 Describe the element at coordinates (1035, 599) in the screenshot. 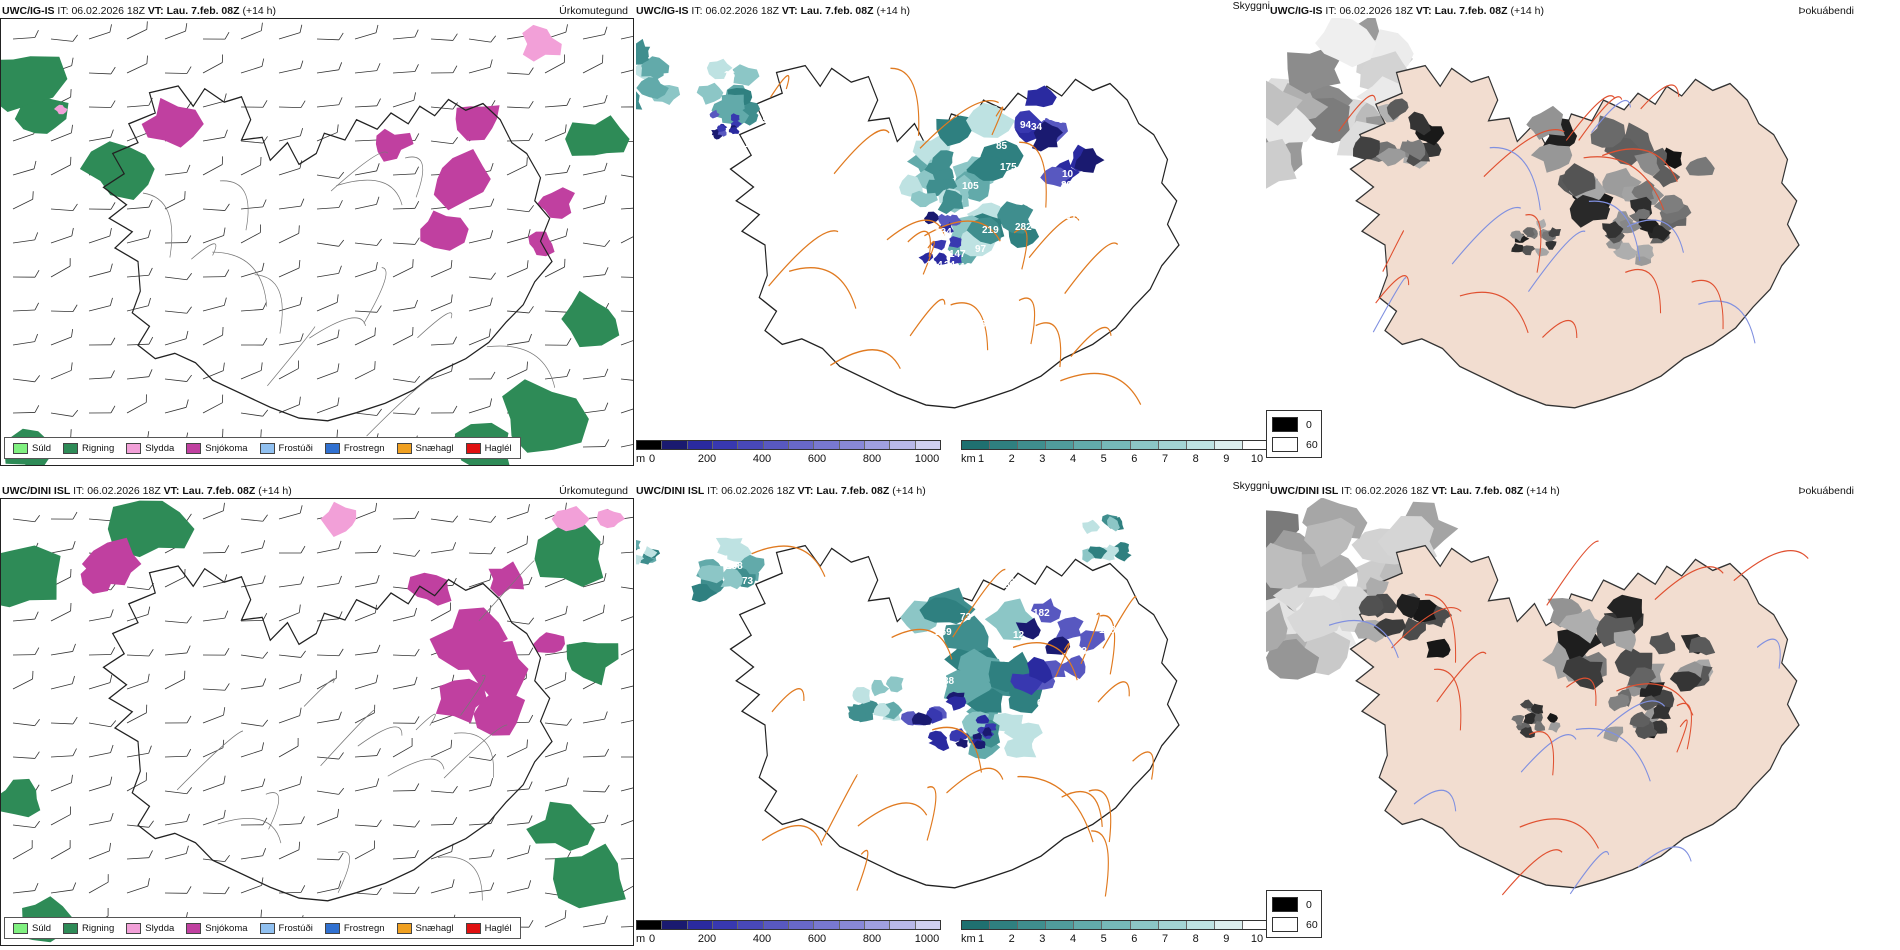

I see `cloud-base-label: 129` at that location.